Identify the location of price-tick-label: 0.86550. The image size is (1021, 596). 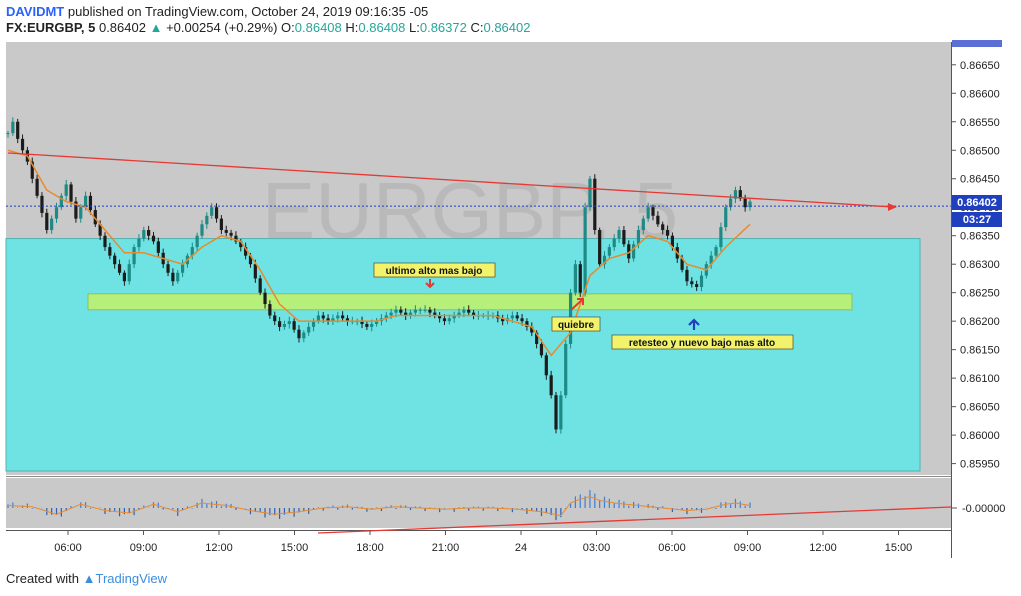
(980, 123).